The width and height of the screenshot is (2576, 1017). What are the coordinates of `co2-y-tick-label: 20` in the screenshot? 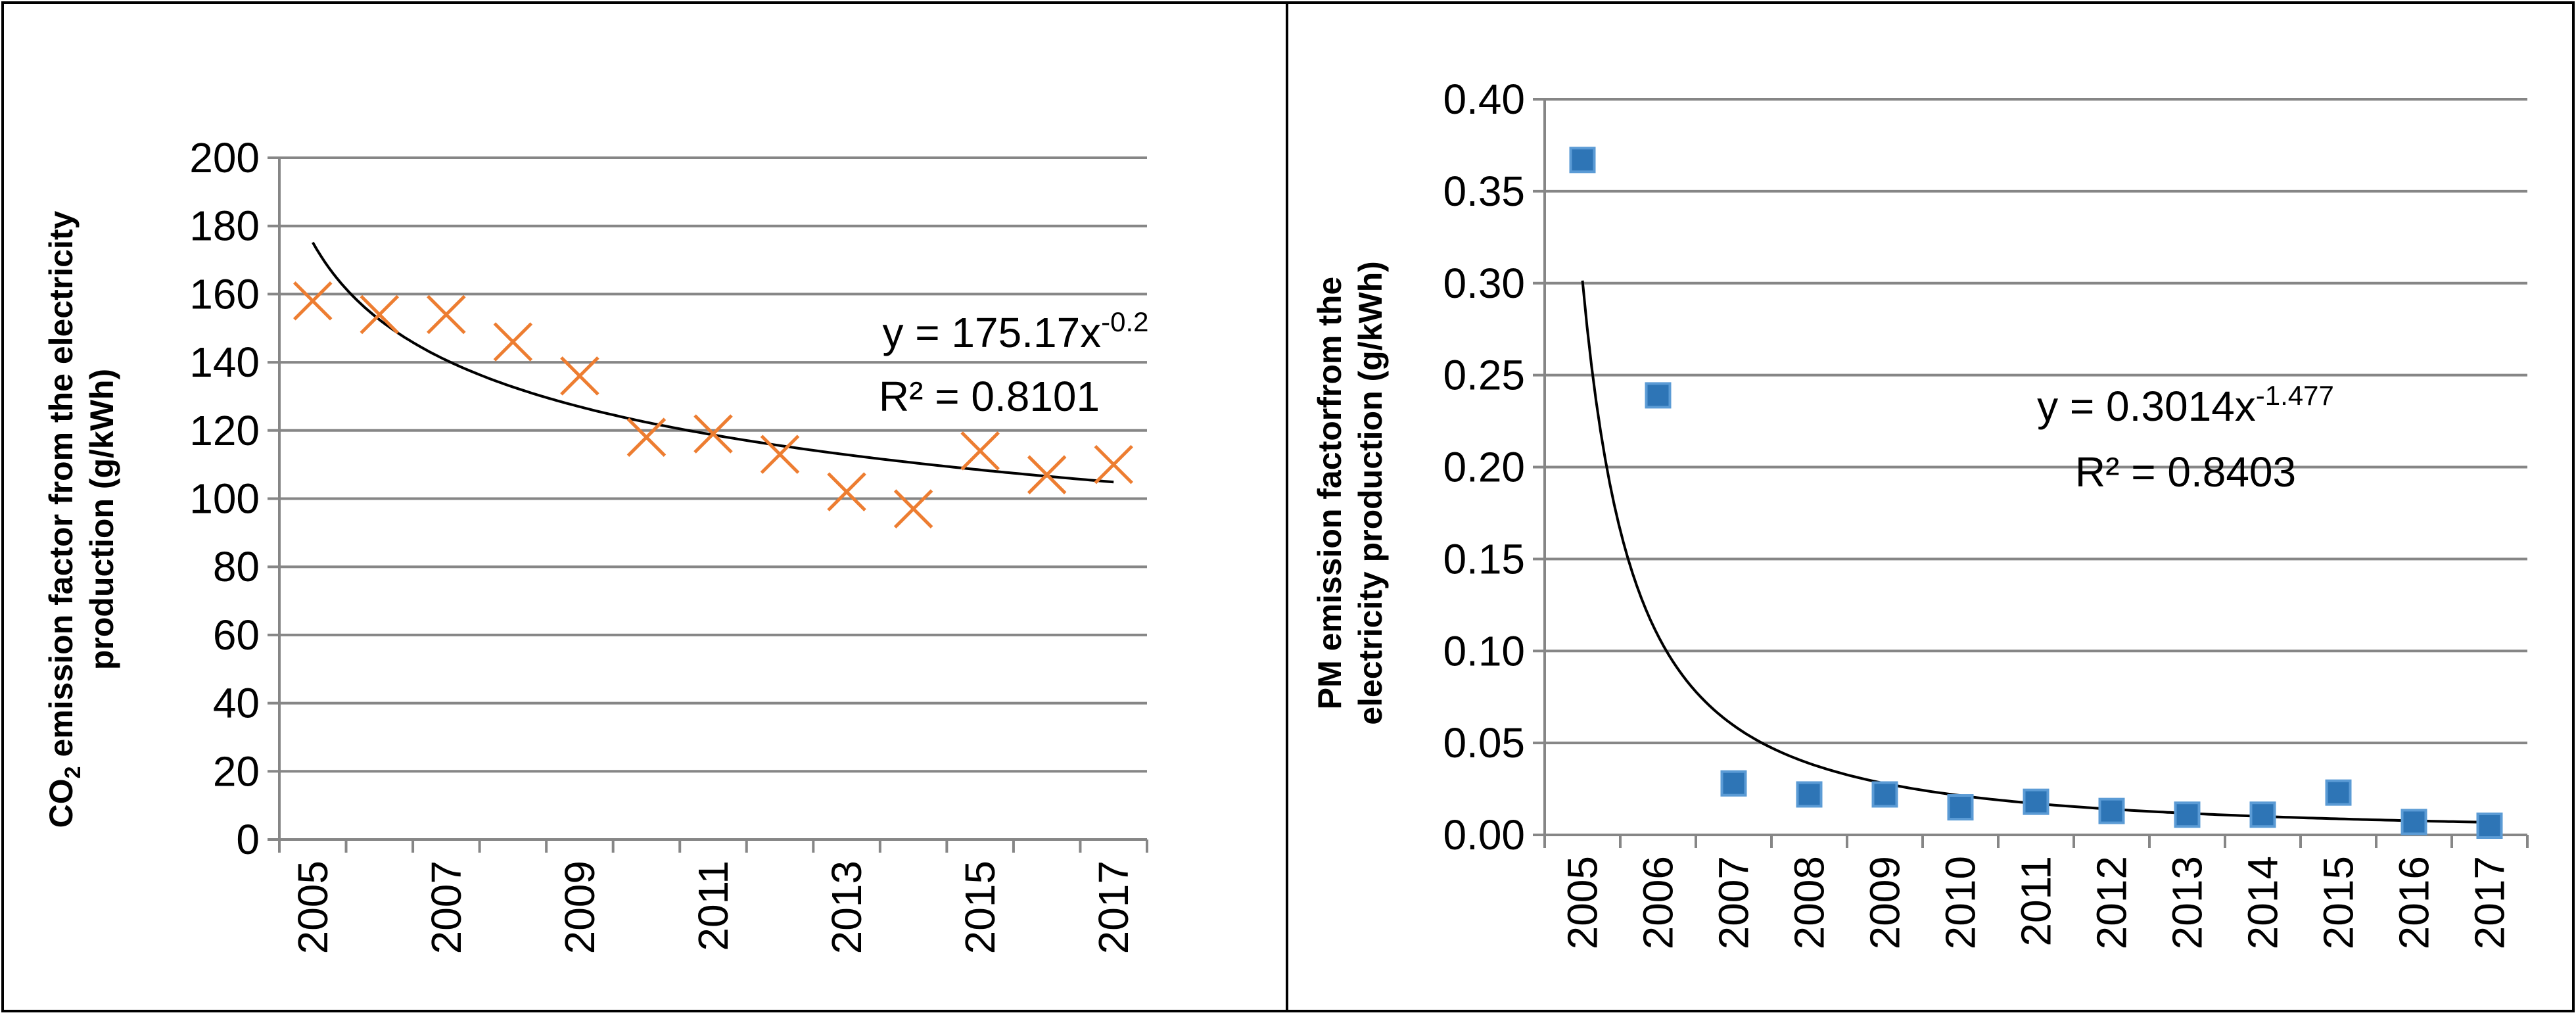 It's located at (236, 771).